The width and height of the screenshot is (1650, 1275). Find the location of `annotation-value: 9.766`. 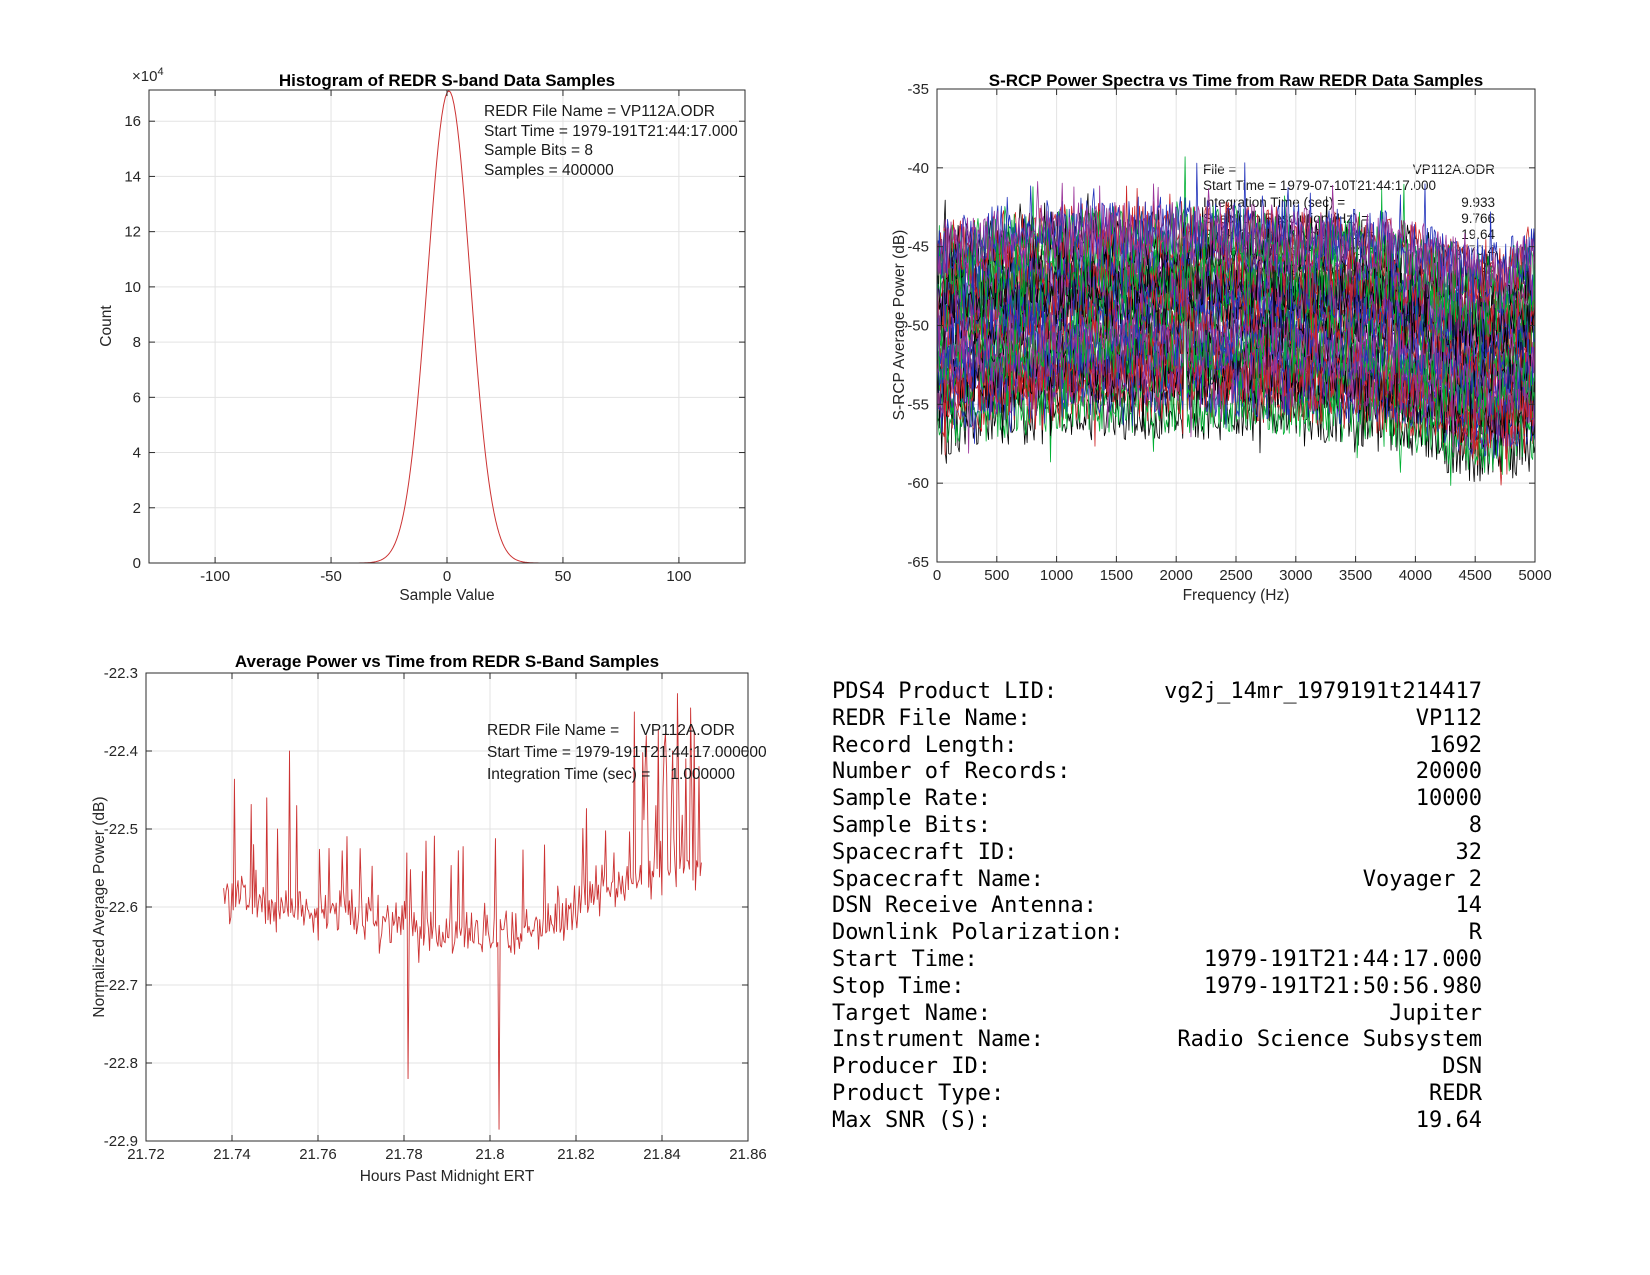

annotation-value: 9.766 is located at coordinates (1478, 218).